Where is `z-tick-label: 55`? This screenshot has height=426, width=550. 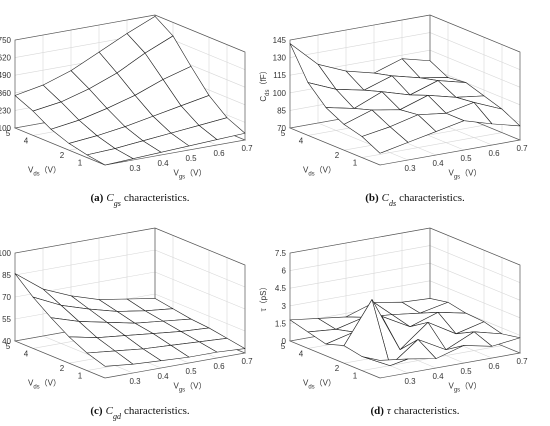
z-tick-label: 55 is located at coordinates (6, 319).